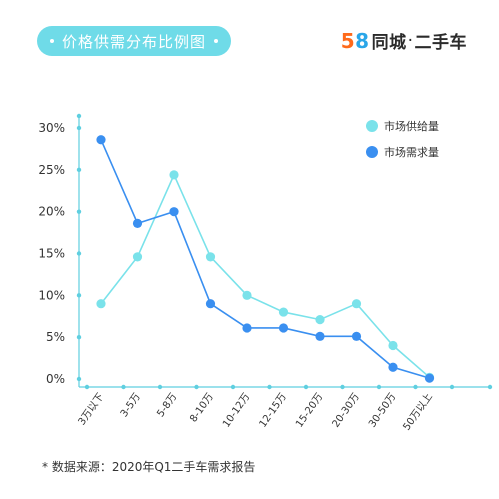 This screenshot has height=499, width=499. I want to click on legend-marker-demand, so click(372, 152).